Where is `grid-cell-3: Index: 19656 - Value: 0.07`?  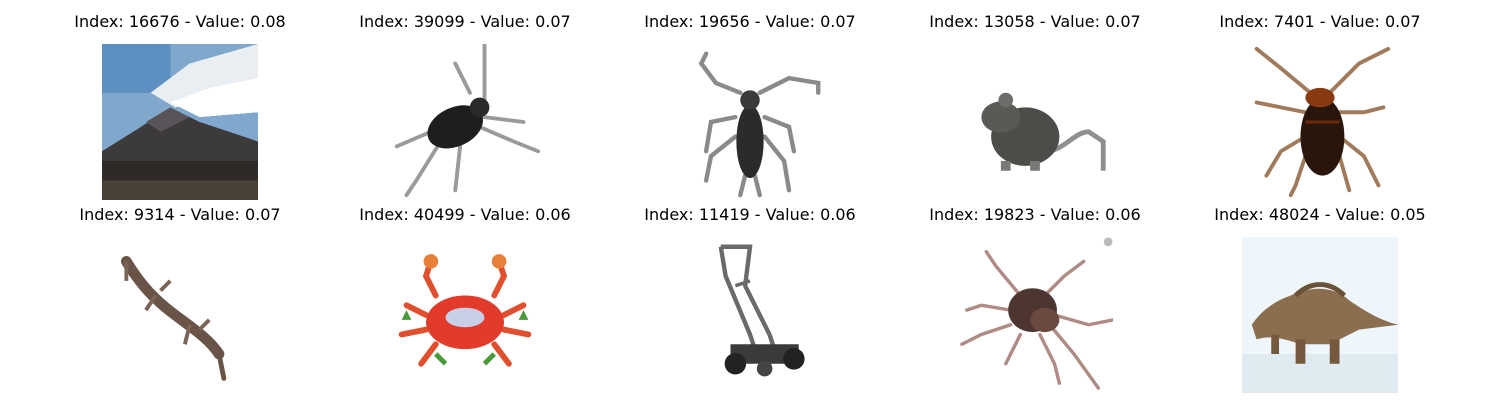 grid-cell-3: Index: 19656 - Value: 0.07 is located at coordinates (750, 104).